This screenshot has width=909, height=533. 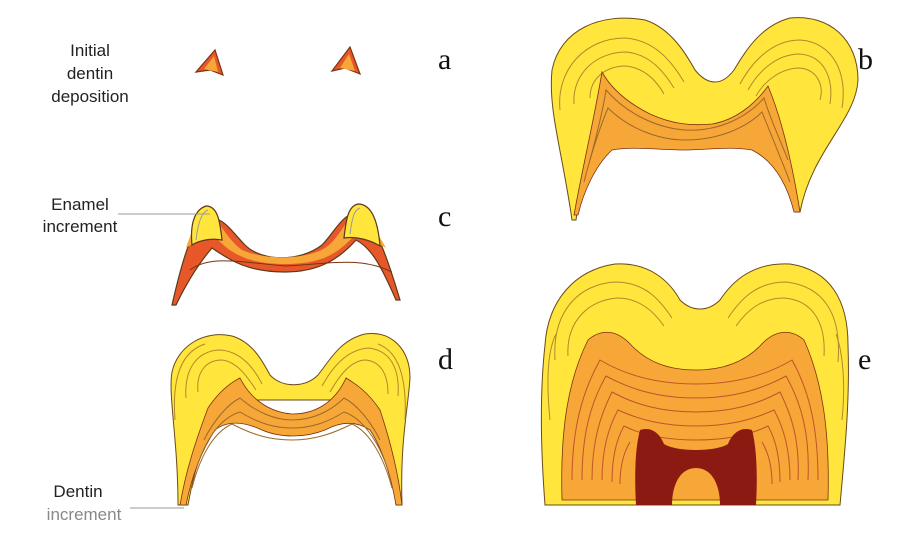 I want to click on enamel-label-line2: increment, so click(x=80, y=226).